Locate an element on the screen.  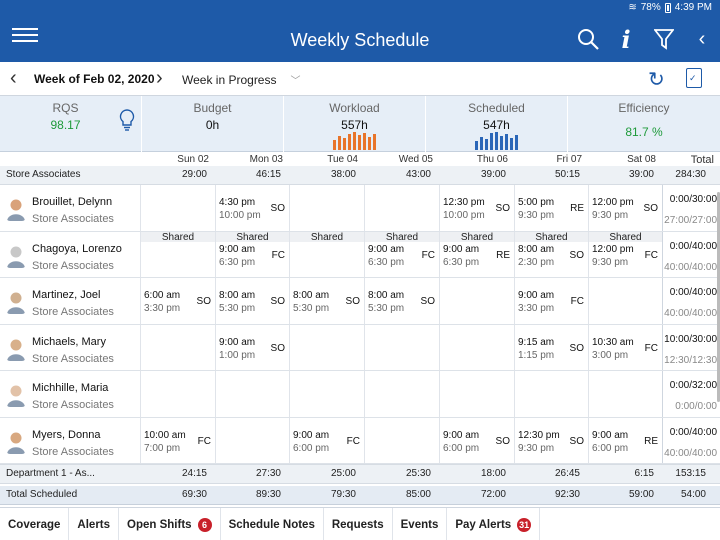
tab-coverage: Coverage is located at coordinates (35, 524).